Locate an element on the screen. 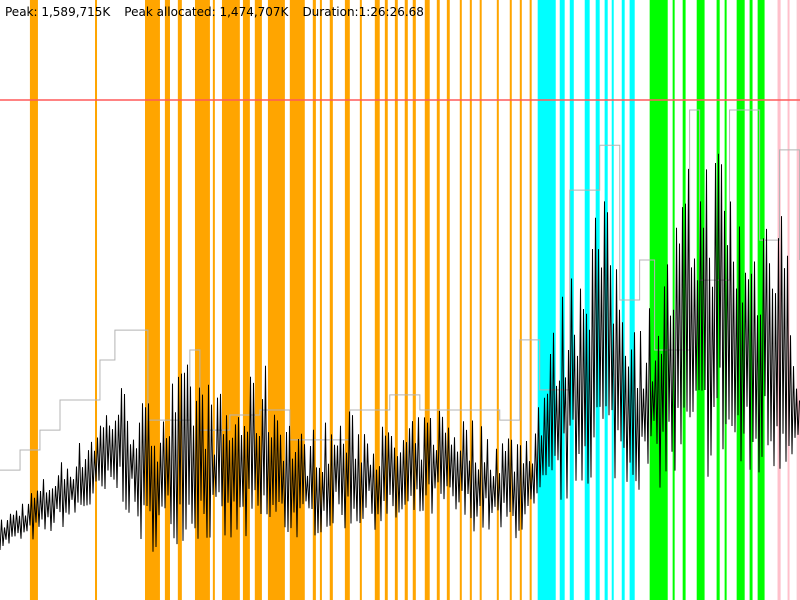  peak-label: Peak: 1,589,715K is located at coordinates (58, 12).